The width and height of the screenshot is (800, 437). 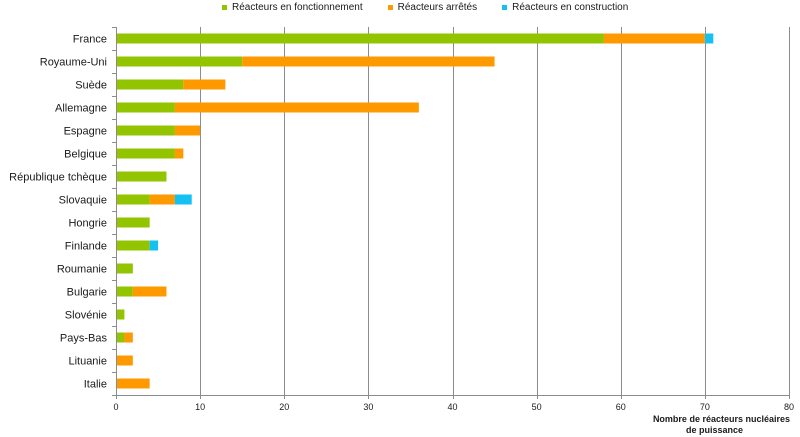 What do you see at coordinates (82, 270) in the screenshot?
I see `category-label: Roumanie` at bounding box center [82, 270].